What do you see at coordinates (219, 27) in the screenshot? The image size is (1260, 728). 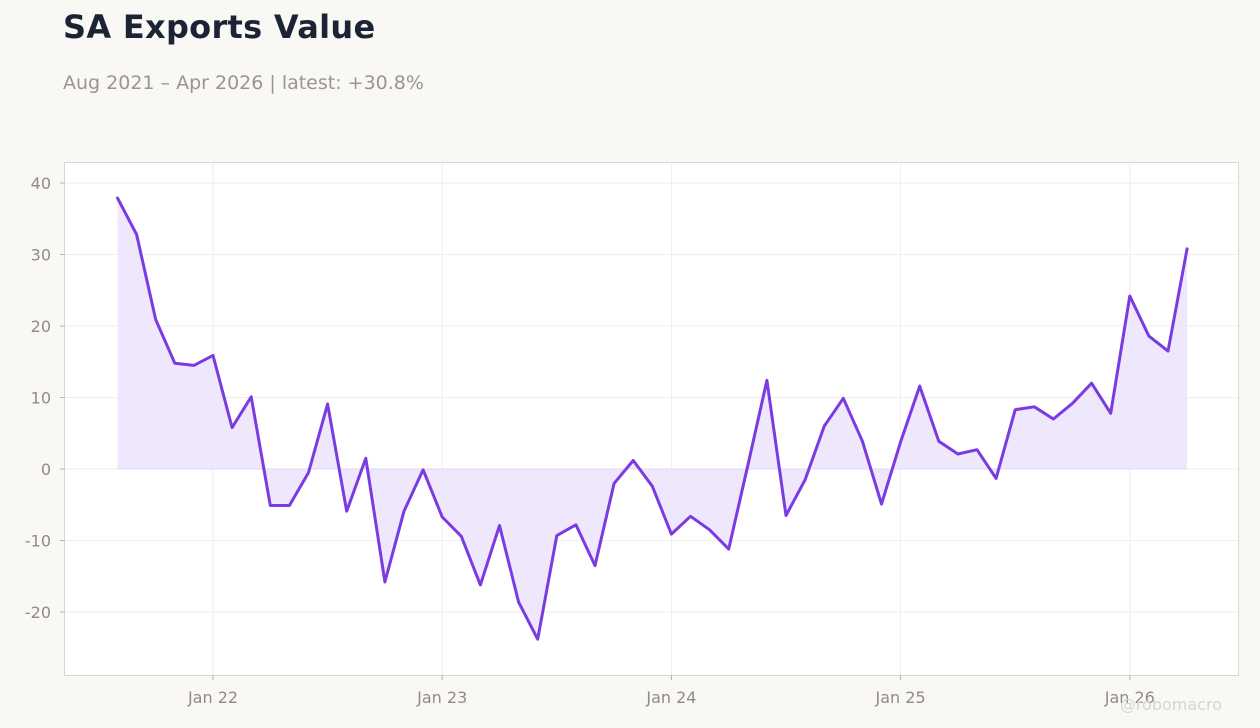 I see `chart-title: SA Exports Value` at bounding box center [219, 27].